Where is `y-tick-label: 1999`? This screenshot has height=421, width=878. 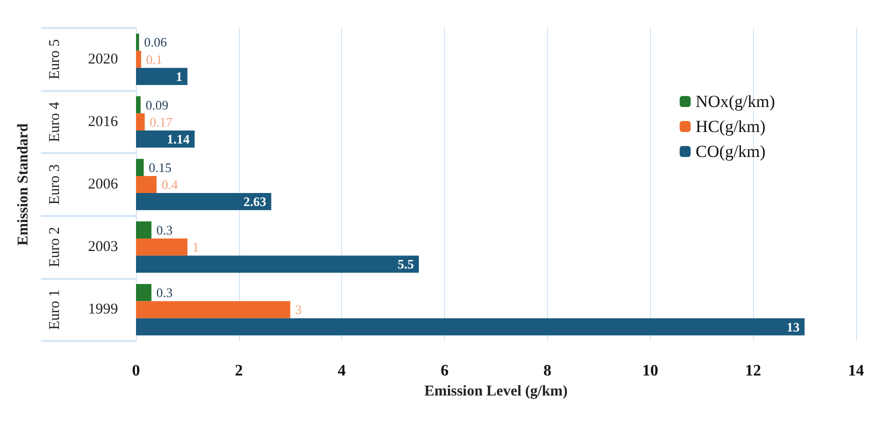
y-tick-label: 1999 is located at coordinates (103, 310).